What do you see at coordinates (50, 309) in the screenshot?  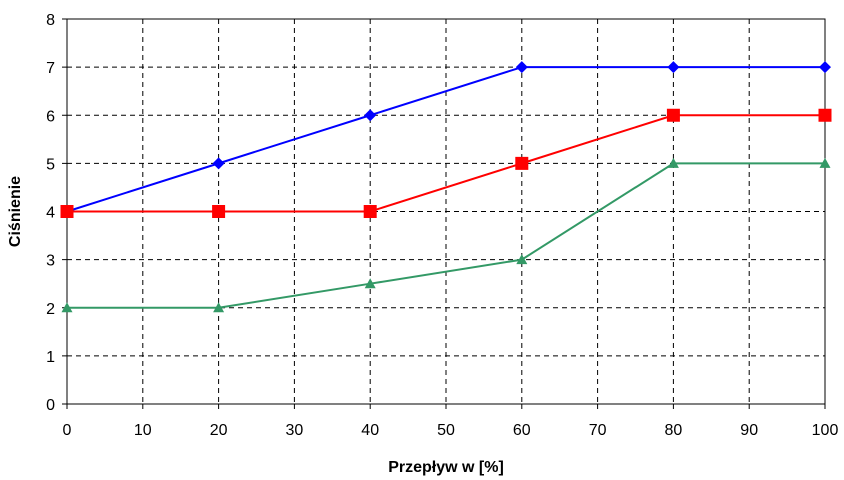 I see `y-tick-label: 2` at bounding box center [50, 309].